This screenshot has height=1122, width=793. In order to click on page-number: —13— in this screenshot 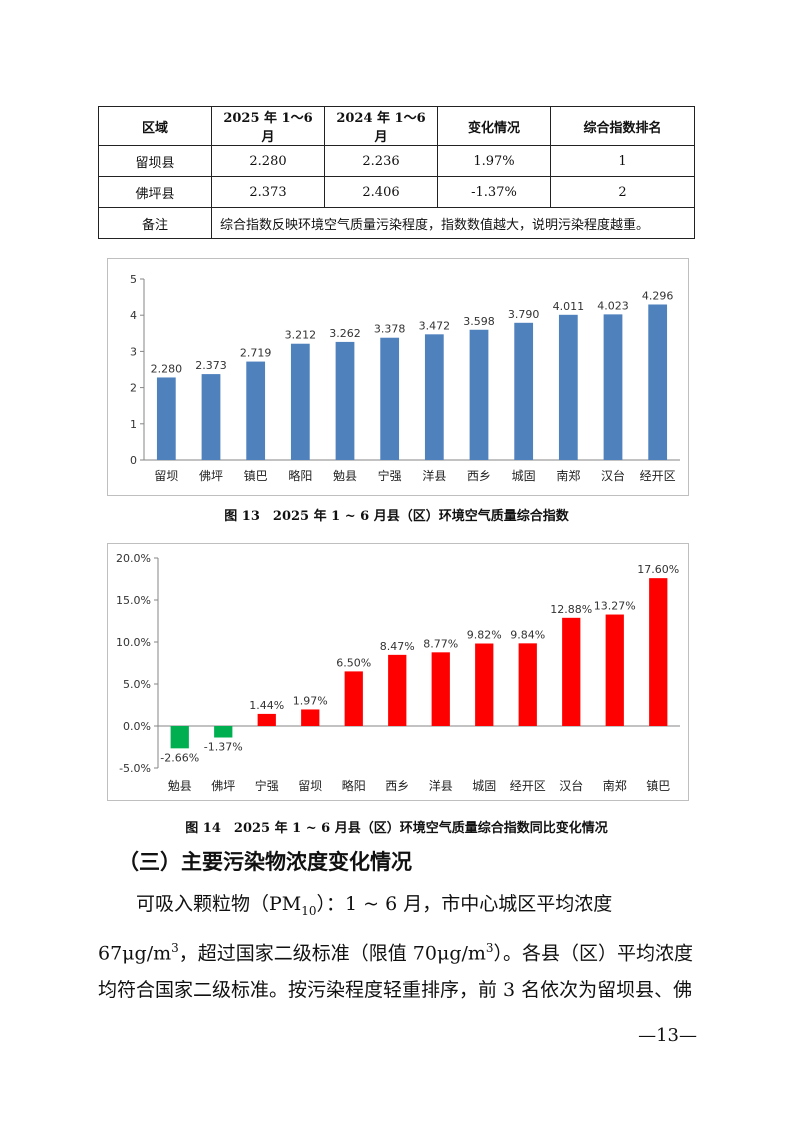, I will do `click(667, 1035)`.